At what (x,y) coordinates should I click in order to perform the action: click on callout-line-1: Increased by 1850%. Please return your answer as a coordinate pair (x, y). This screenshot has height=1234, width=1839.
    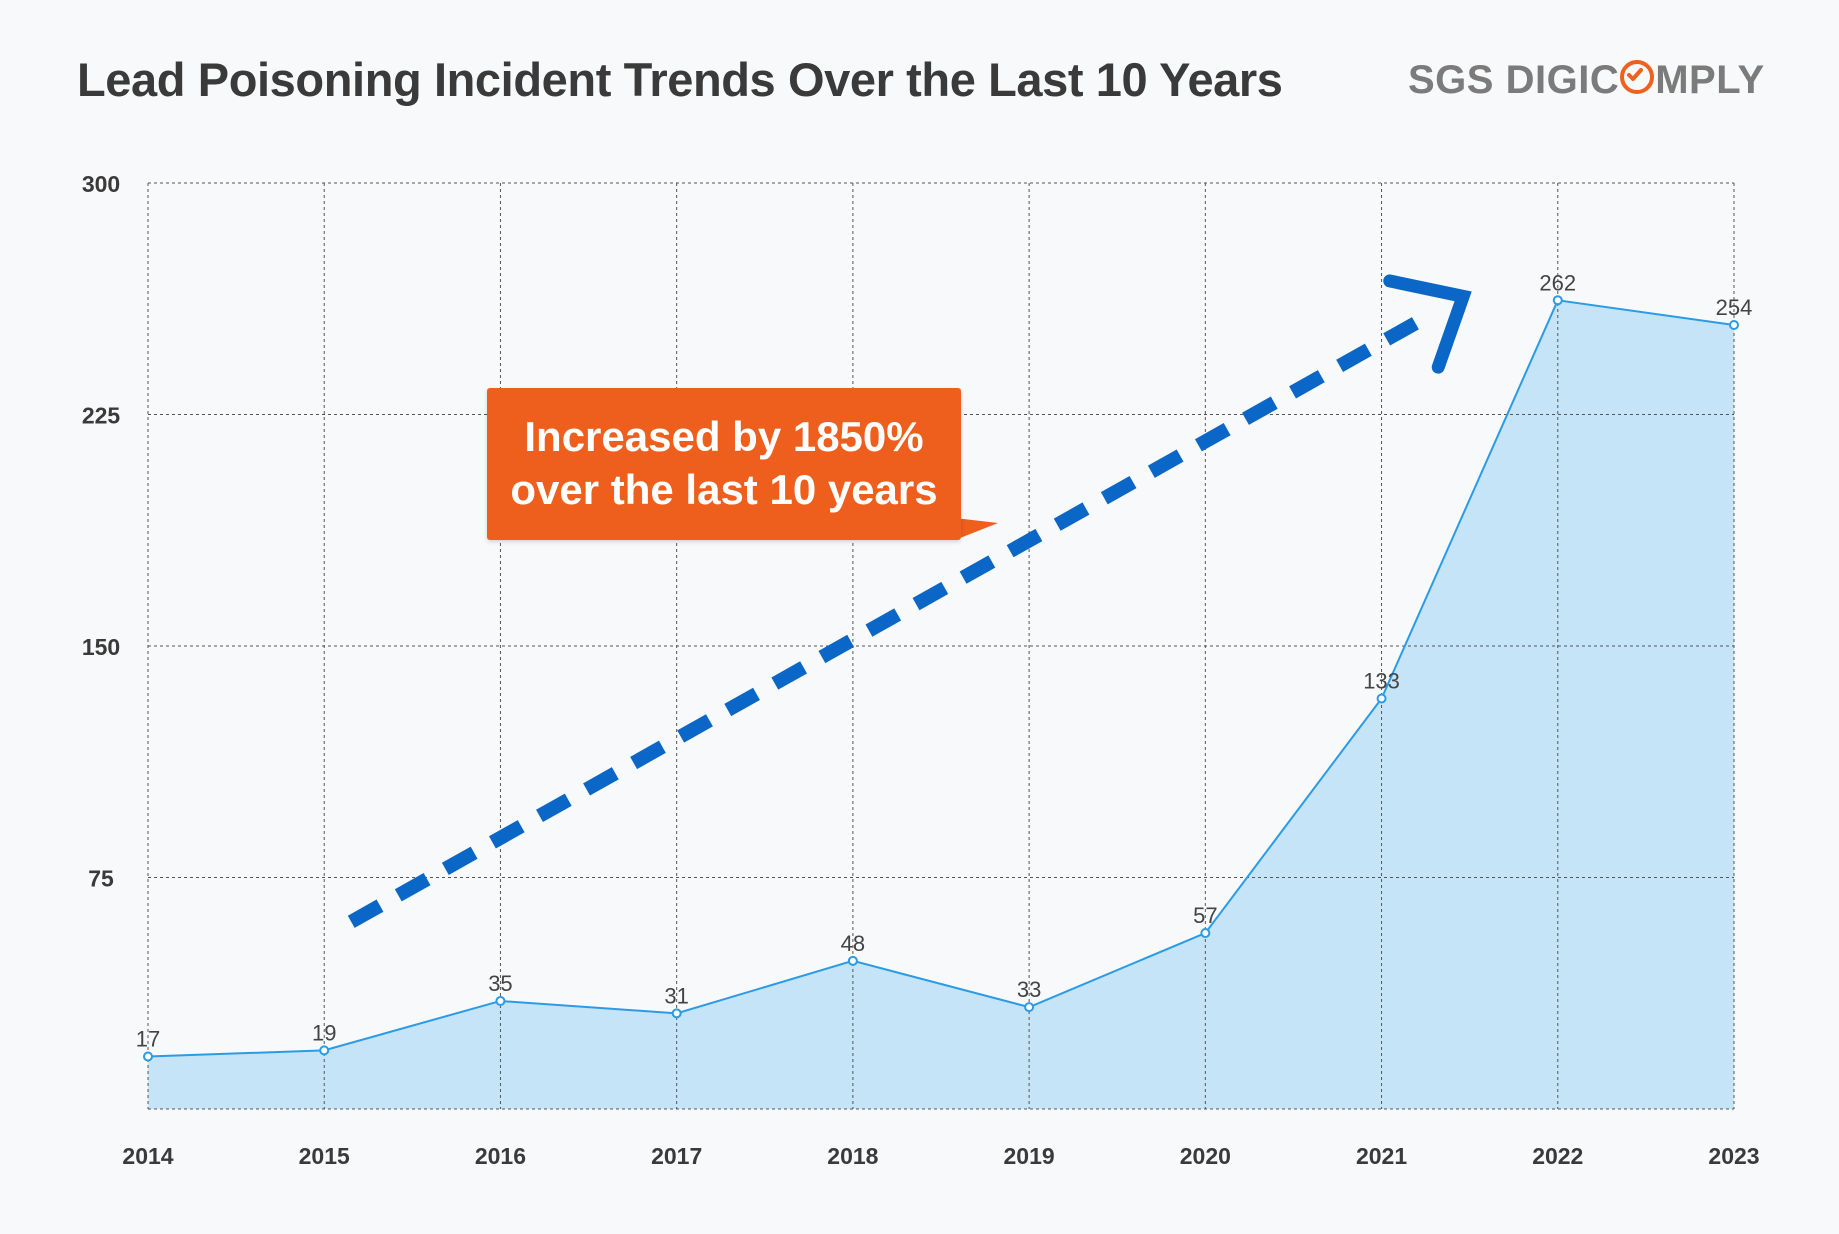
    Looking at the image, I should click on (724, 436).